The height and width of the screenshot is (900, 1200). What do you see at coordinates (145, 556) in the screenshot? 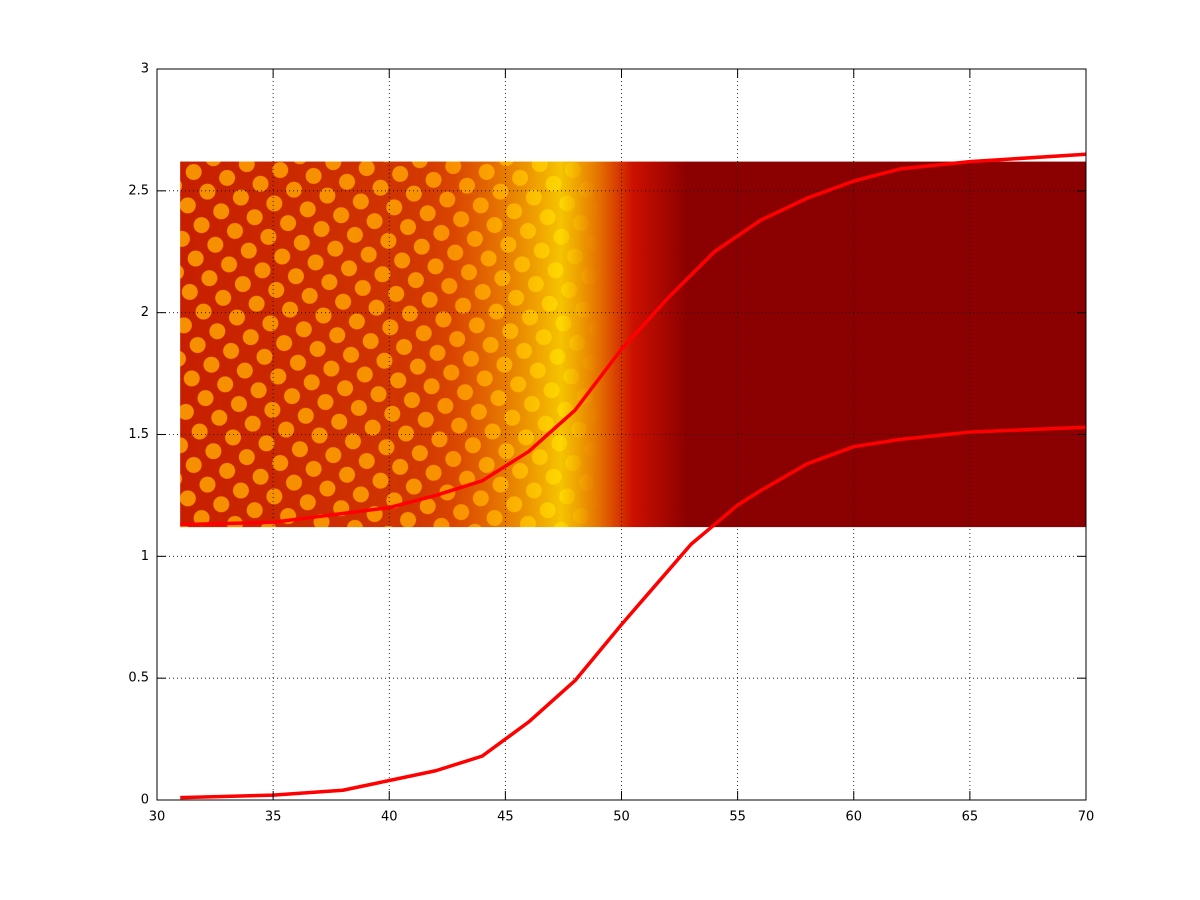
I see `y-tick-label: 1` at bounding box center [145, 556].